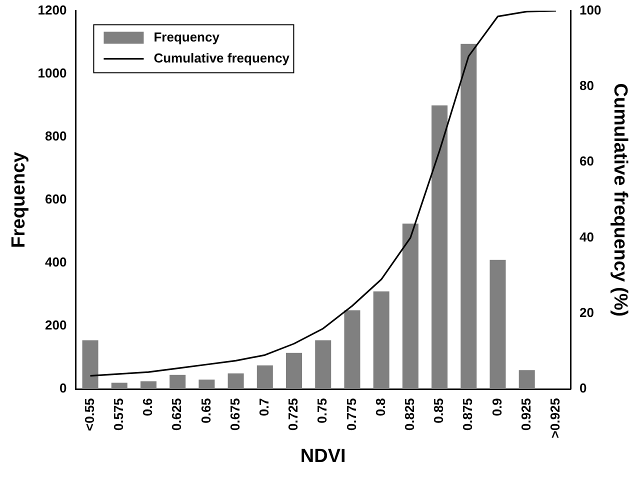 The width and height of the screenshot is (643, 484). I want to click on y2-tick-label: 20, so click(587, 312).